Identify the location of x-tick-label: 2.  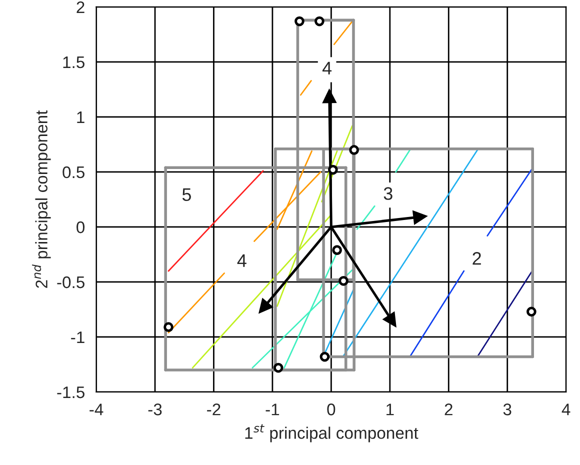
(448, 410).